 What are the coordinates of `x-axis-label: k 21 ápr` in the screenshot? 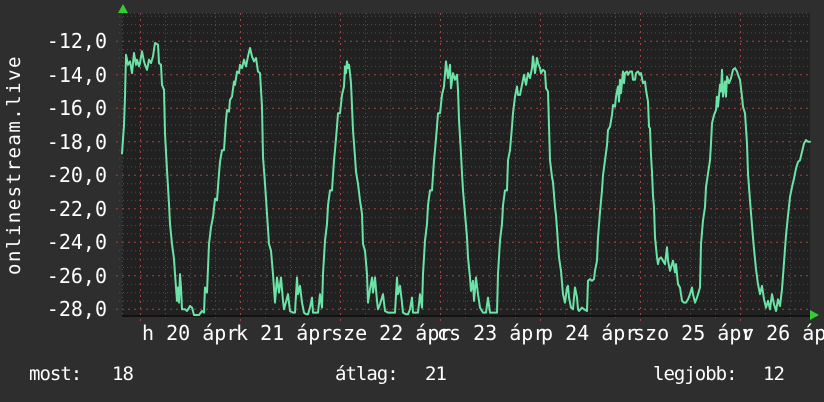 It's located at (284, 333).